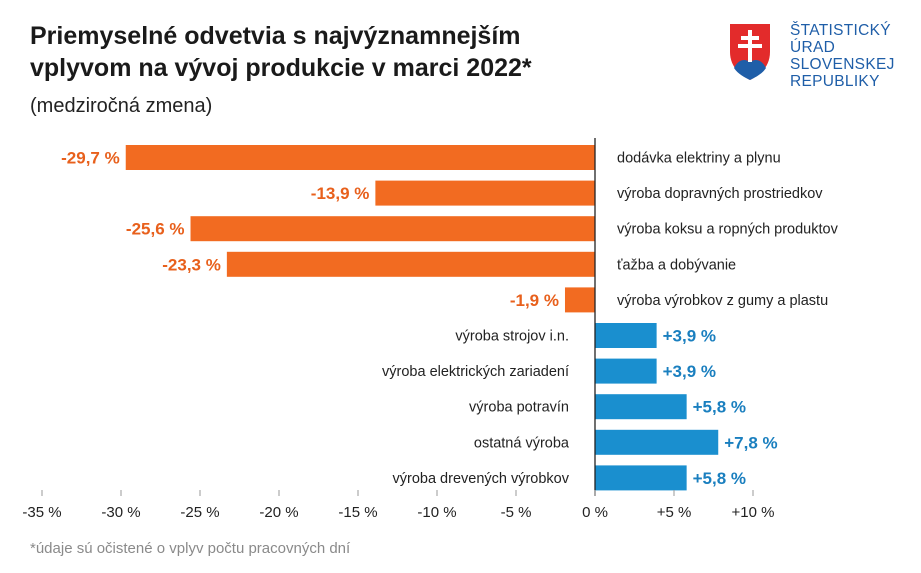 This screenshot has height=573, width=921. I want to click on x-tick-label: +5 %, so click(674, 512).